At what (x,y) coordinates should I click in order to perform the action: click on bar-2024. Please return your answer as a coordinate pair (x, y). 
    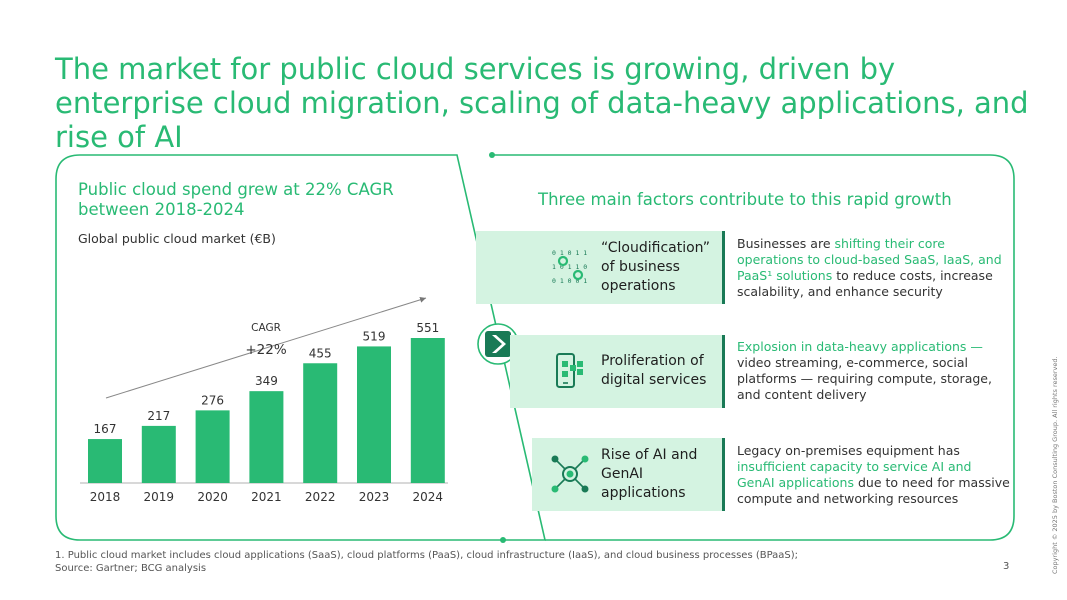
    Looking at the image, I should click on (427, 410).